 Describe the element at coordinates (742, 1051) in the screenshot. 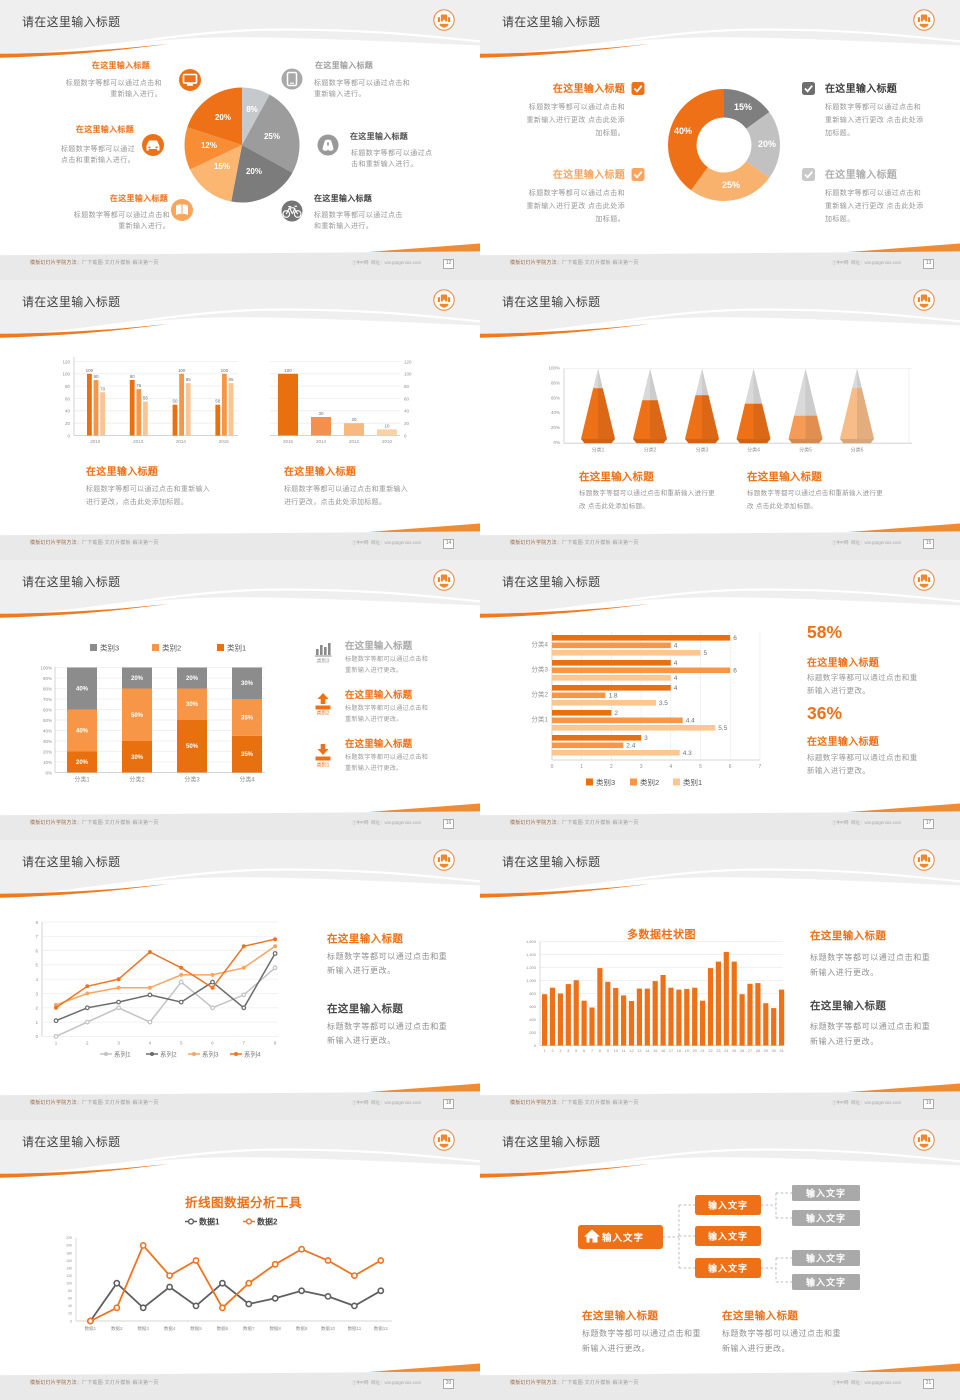

I see `svg-text: 26` at that location.